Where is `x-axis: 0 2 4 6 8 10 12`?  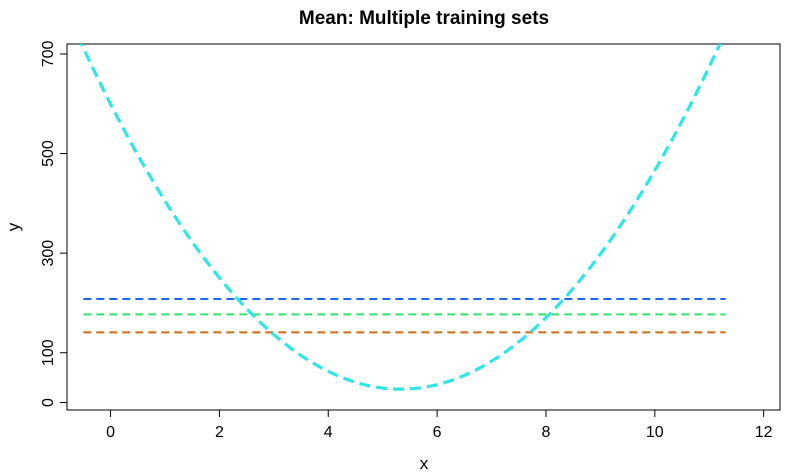 x-axis: 0 2 4 6 8 10 12 is located at coordinates (439, 425).